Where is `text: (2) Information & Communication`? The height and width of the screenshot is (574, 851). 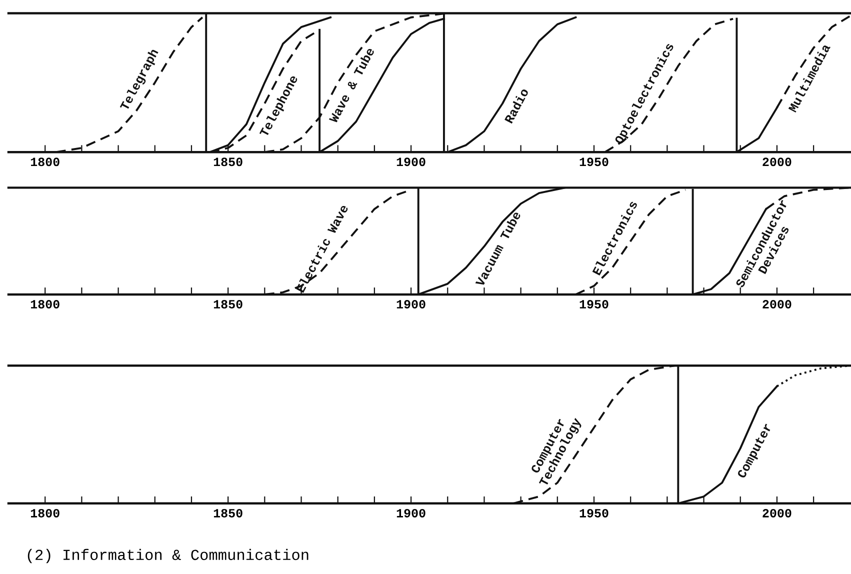 text: (2) Information & Communication is located at coordinates (168, 556).